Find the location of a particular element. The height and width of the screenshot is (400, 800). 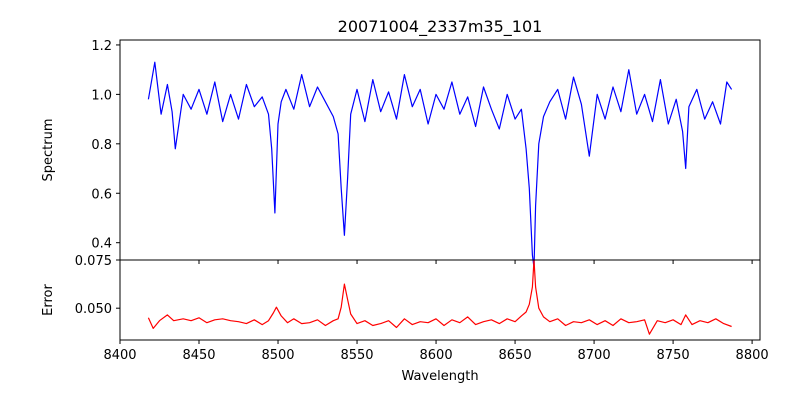

spectrum-y-tick-label: 1.0 is located at coordinates (101, 95).